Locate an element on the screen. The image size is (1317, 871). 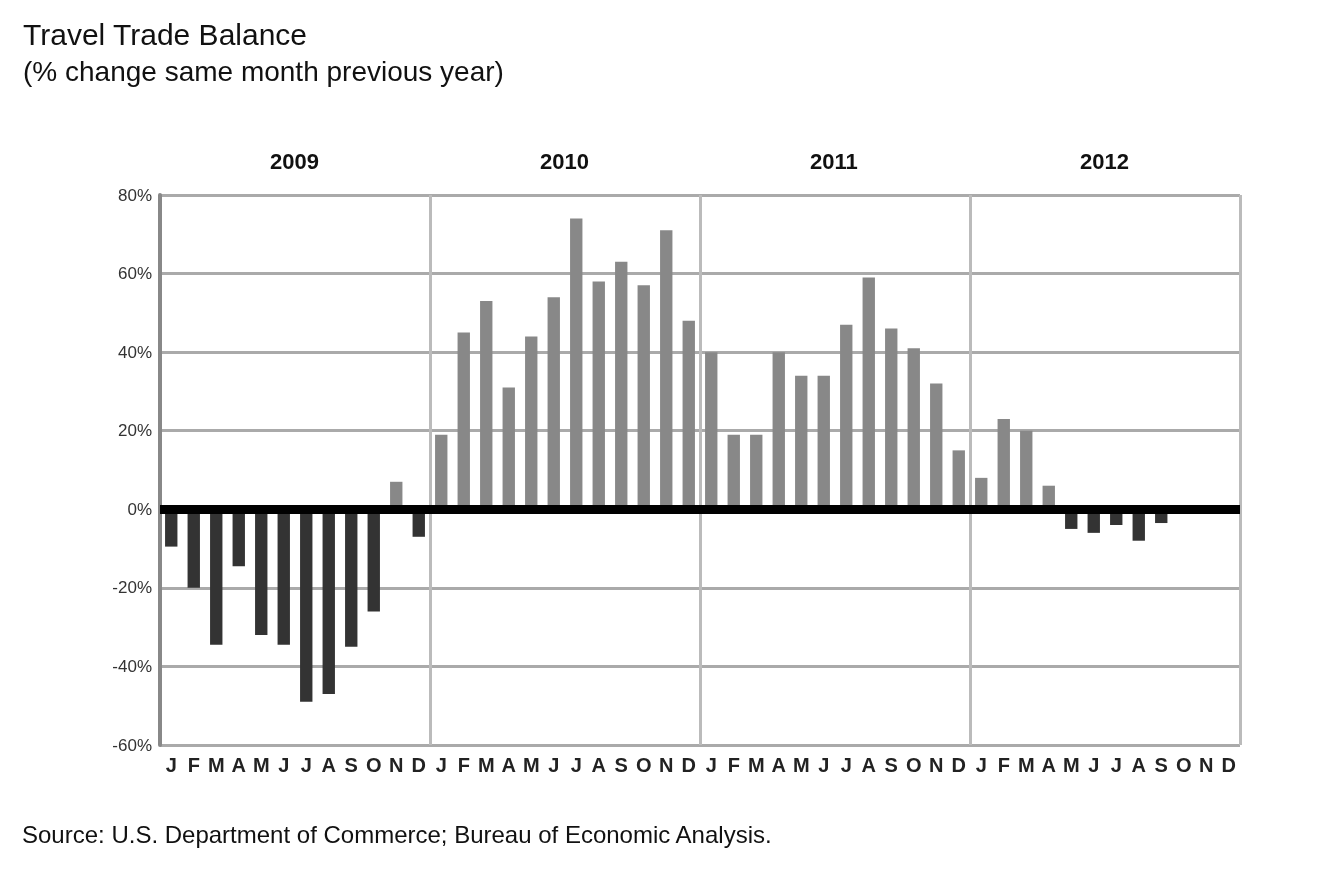
text: 2010 is located at coordinates (564, 161).